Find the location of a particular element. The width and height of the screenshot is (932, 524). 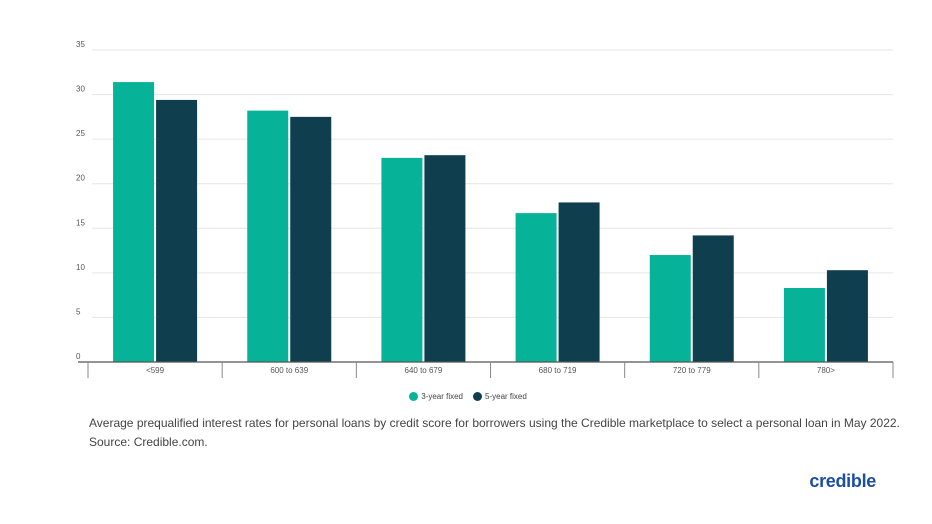

y-tick-label: 20 is located at coordinates (80, 178).